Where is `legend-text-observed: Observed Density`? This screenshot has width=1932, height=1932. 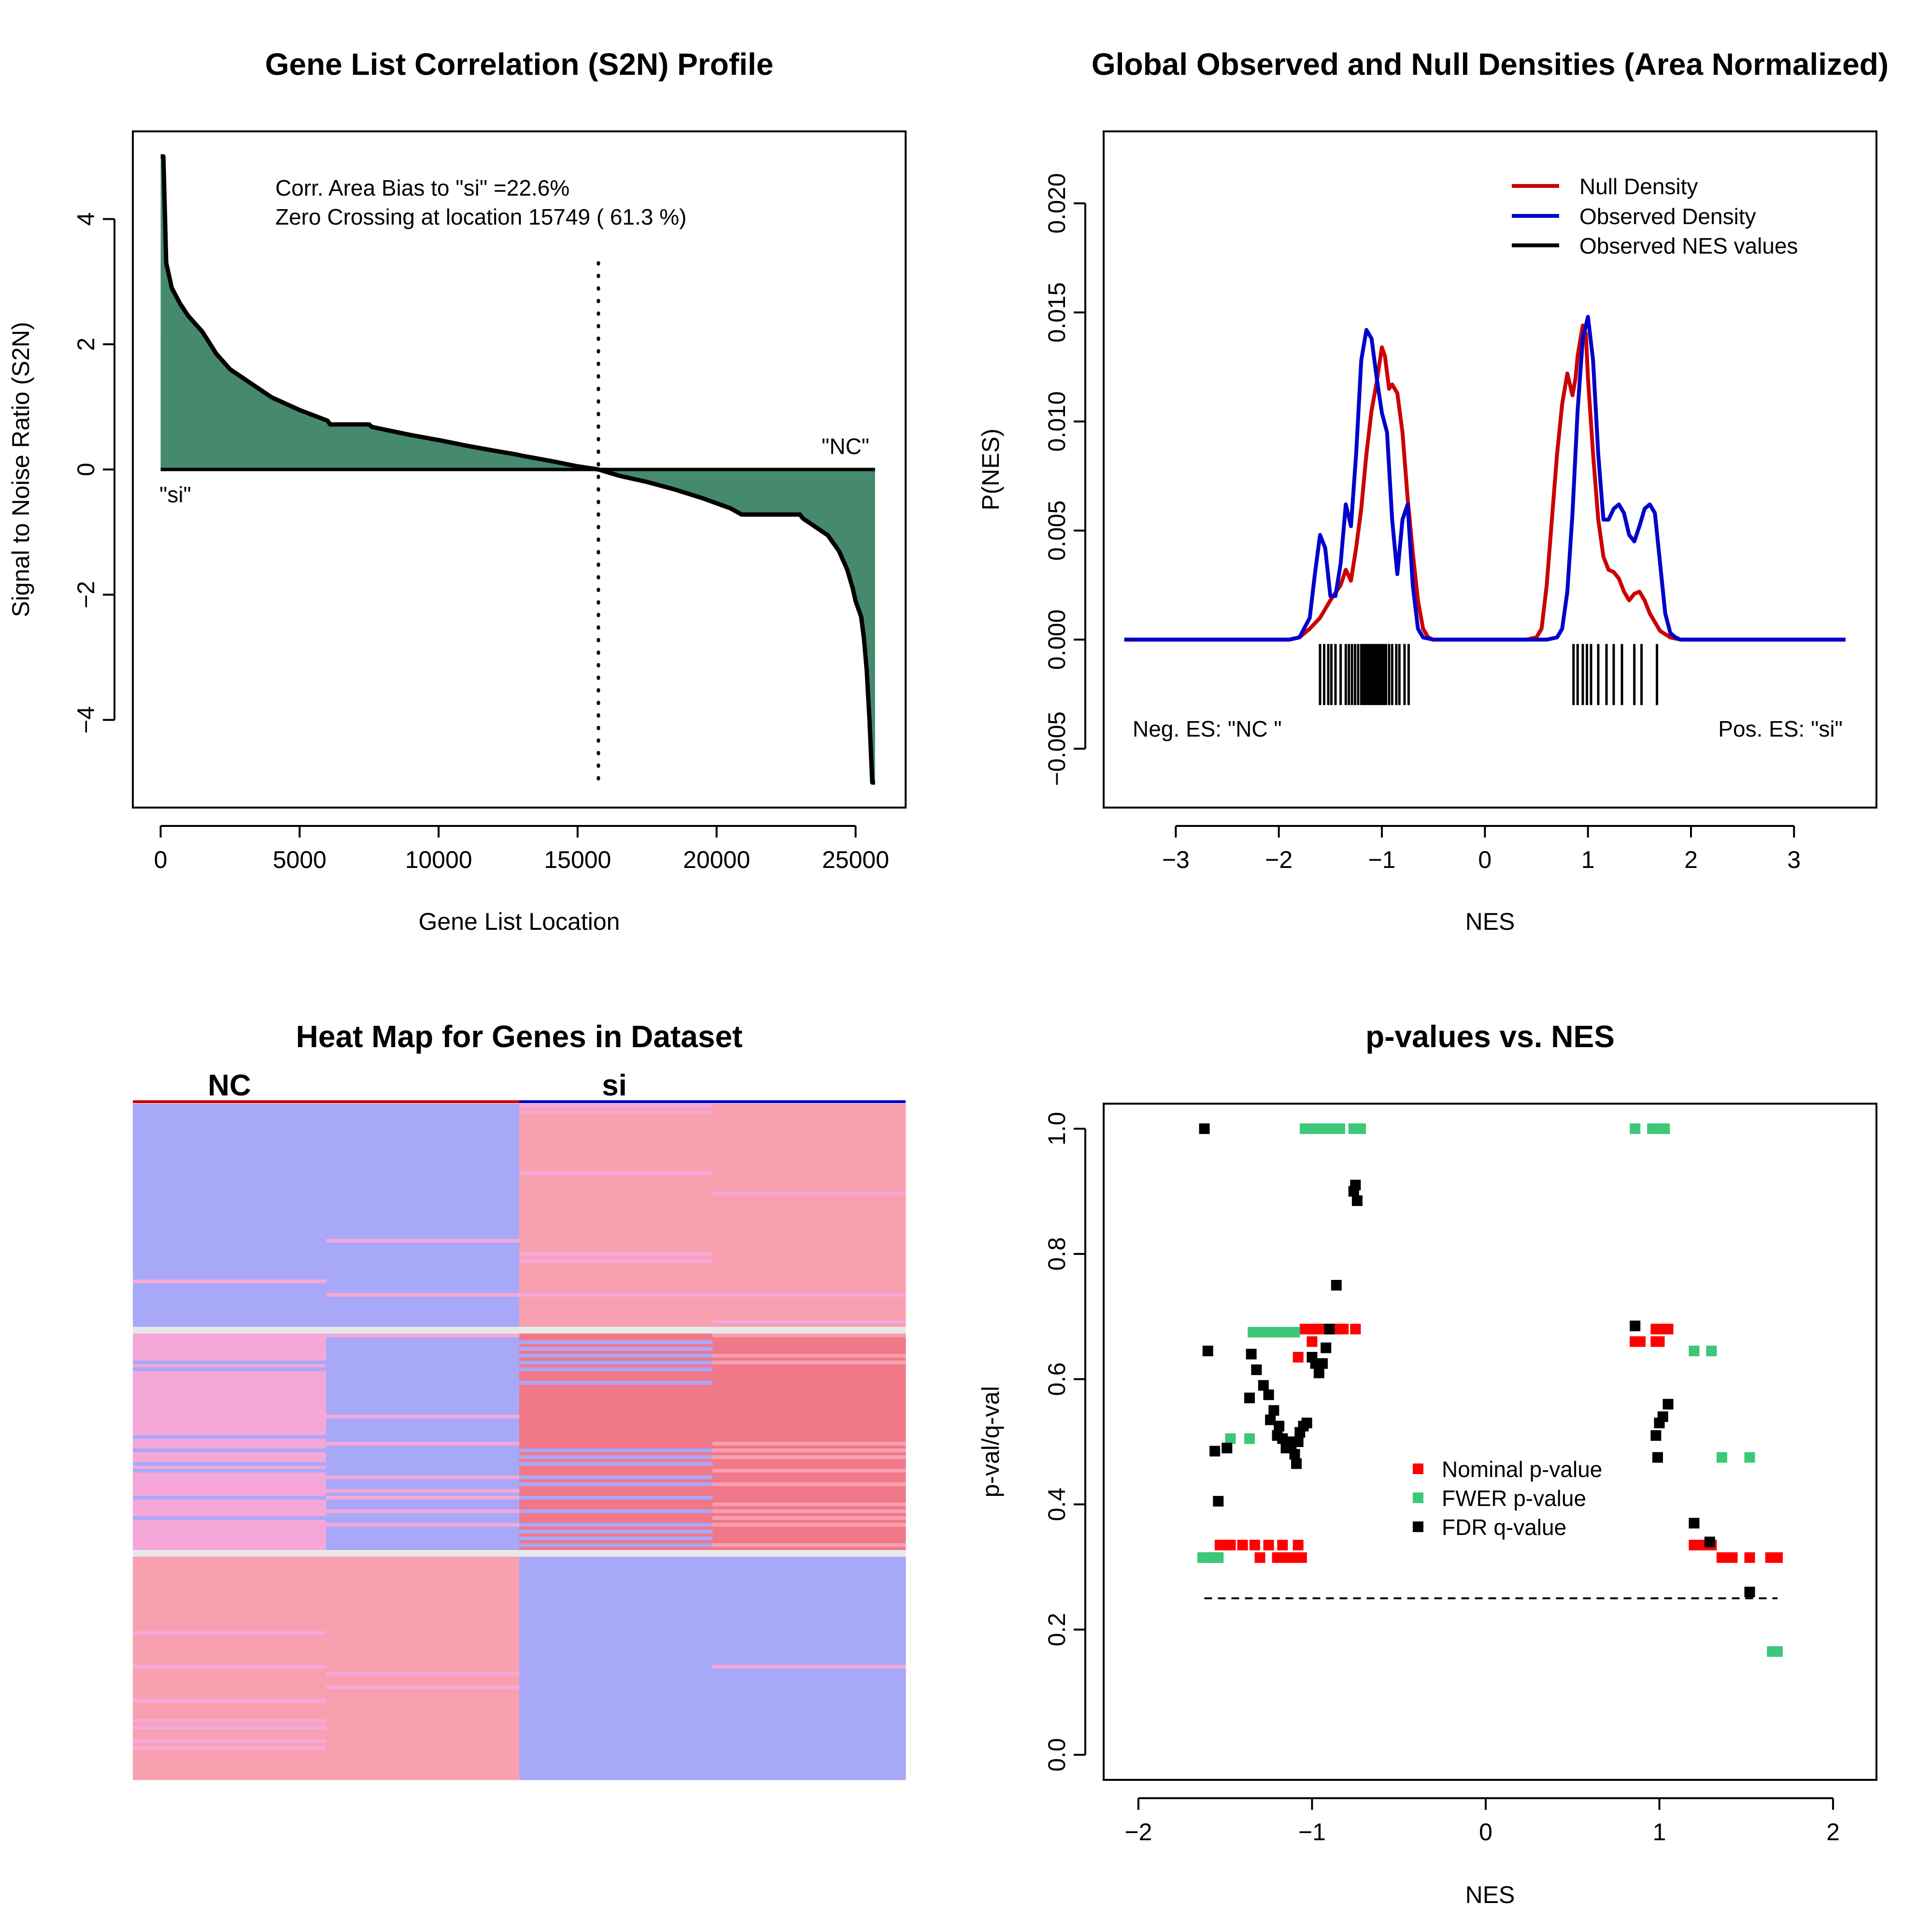
legend-text-observed: Observed Density is located at coordinates (1667, 216).